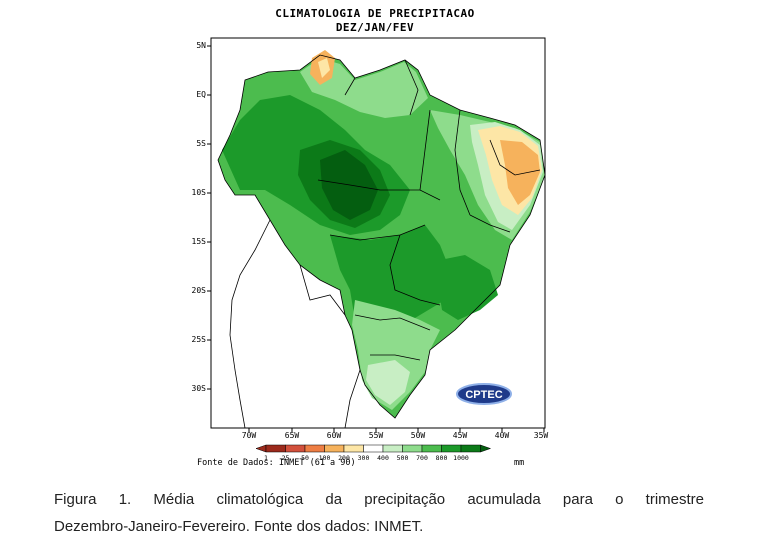 This screenshot has height=545, width=761. I want to click on logo-text: CPTEC, so click(483, 395).